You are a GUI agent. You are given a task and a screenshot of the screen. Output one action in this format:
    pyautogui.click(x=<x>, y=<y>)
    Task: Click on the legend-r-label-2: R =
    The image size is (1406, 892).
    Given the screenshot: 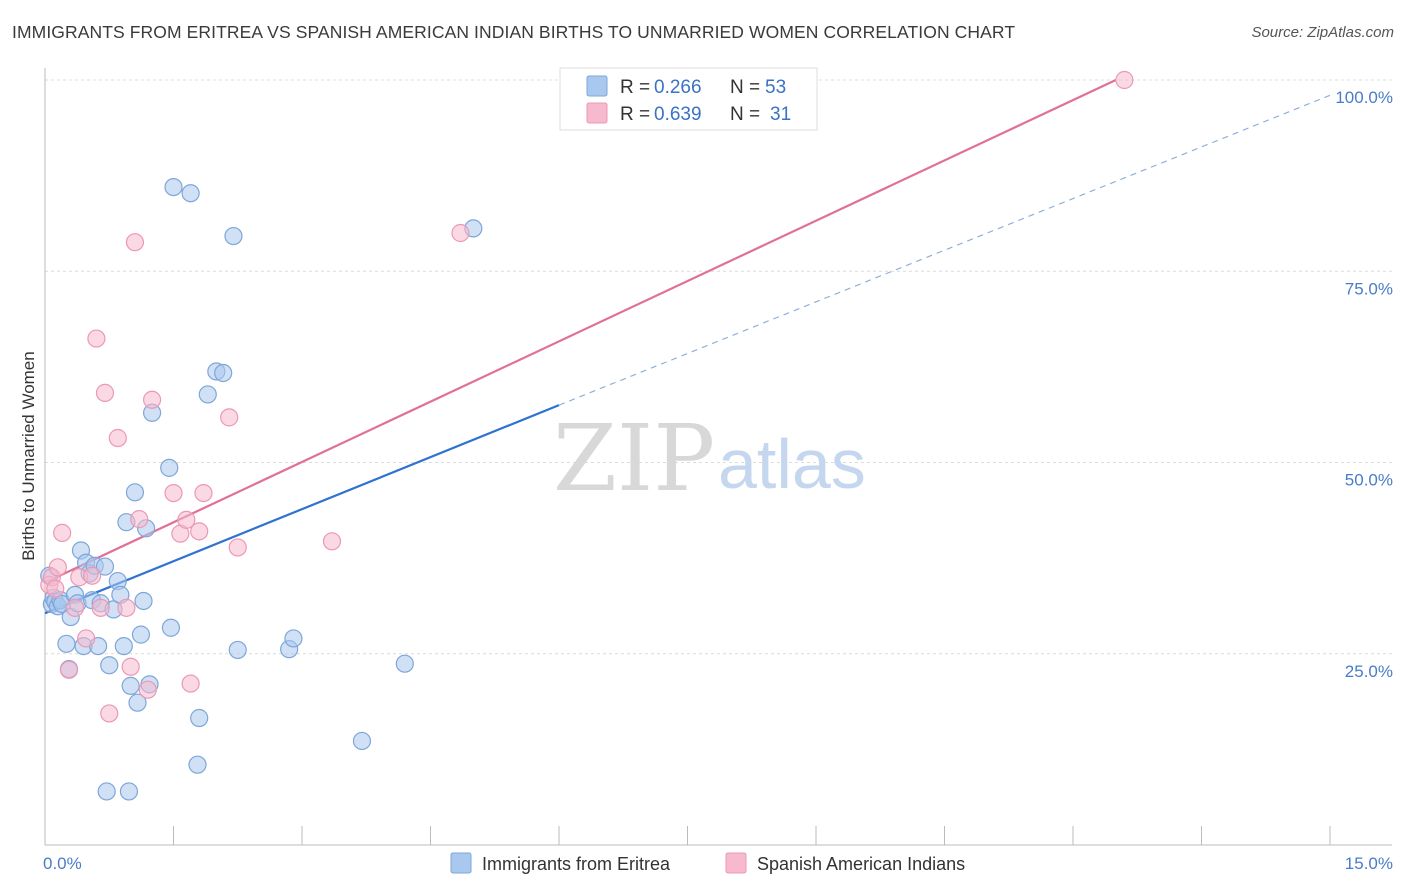 What is the action you would take?
    pyautogui.click(x=635, y=114)
    